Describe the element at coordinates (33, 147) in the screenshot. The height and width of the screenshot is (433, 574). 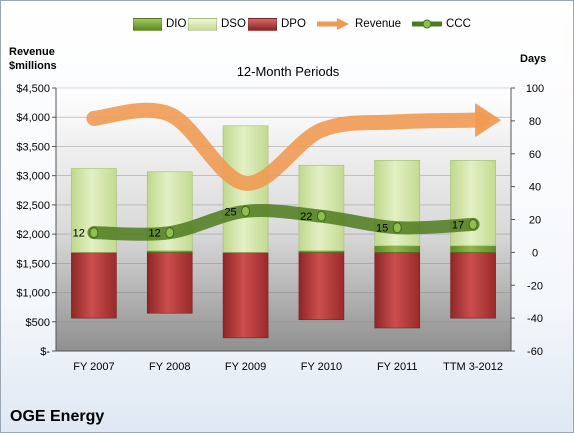
I see `left-tick-label: $3,500` at that location.